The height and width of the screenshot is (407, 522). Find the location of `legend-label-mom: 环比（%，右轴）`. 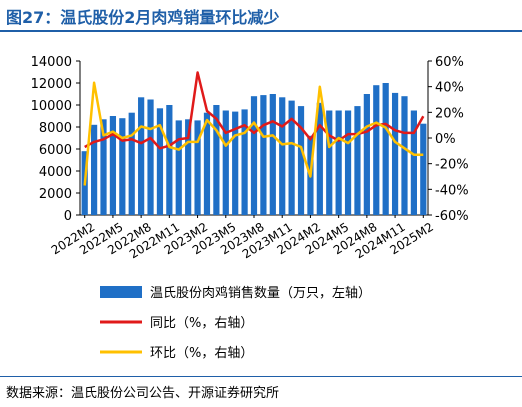

legend-label-mom: 环比（%，右轴） is located at coordinates (201, 353).